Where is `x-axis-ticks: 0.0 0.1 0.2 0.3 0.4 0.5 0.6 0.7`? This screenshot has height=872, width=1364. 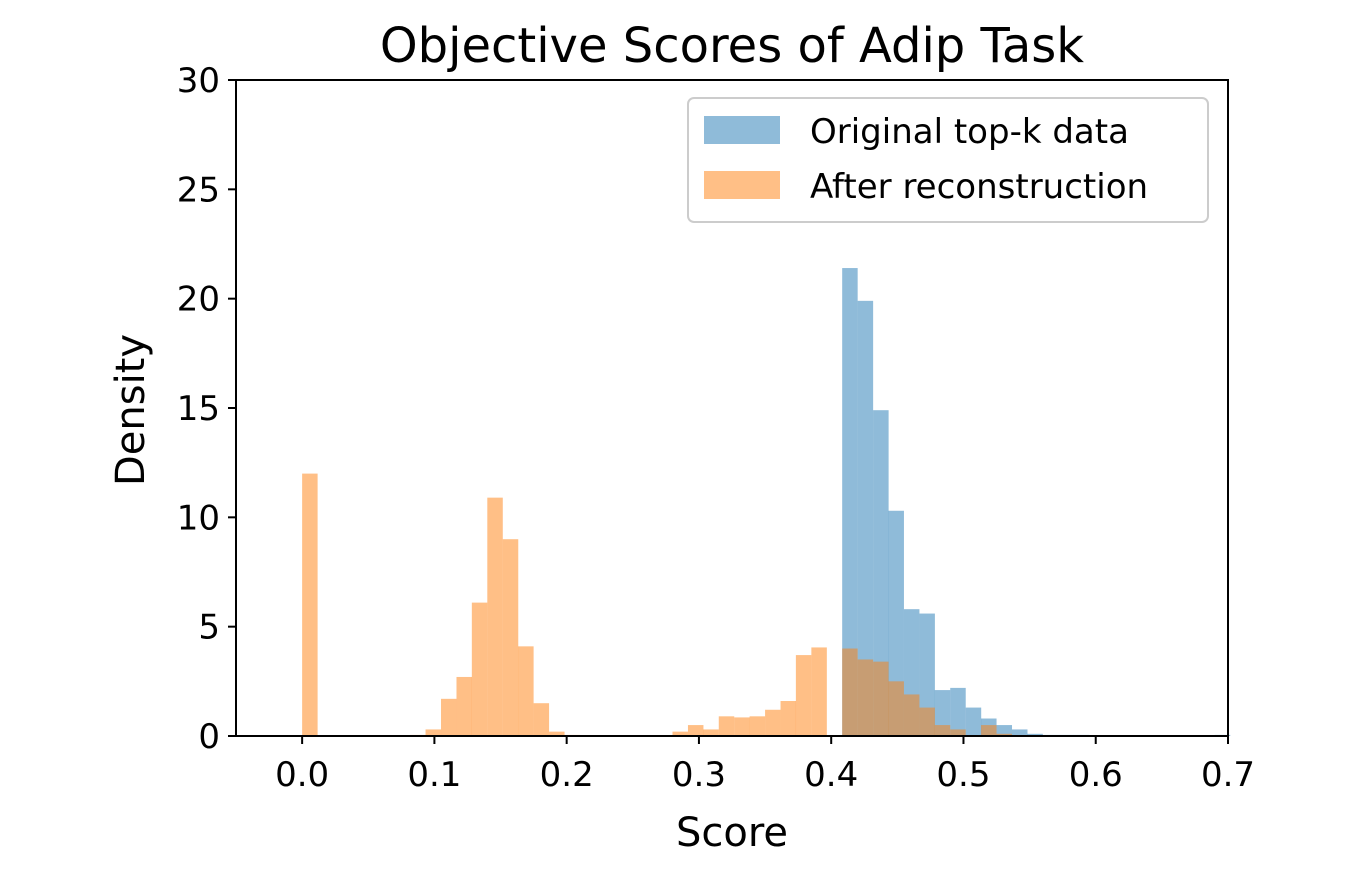 x-axis-ticks: 0.0 0.1 0.2 0.3 0.4 0.5 0.6 0.7 is located at coordinates (765, 765).